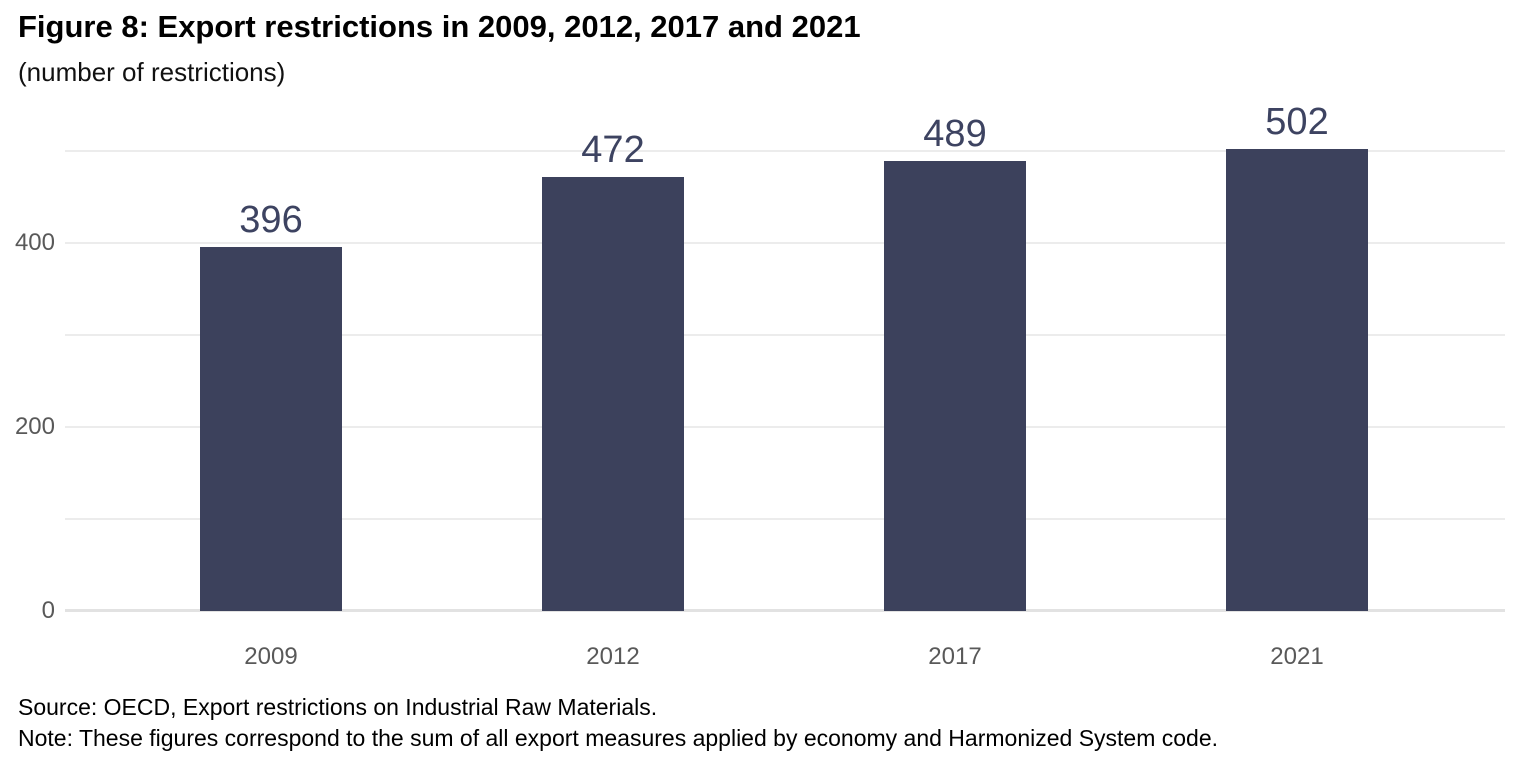  Describe the element at coordinates (1297, 656) in the screenshot. I see `x-tick-2021: 2021` at that location.